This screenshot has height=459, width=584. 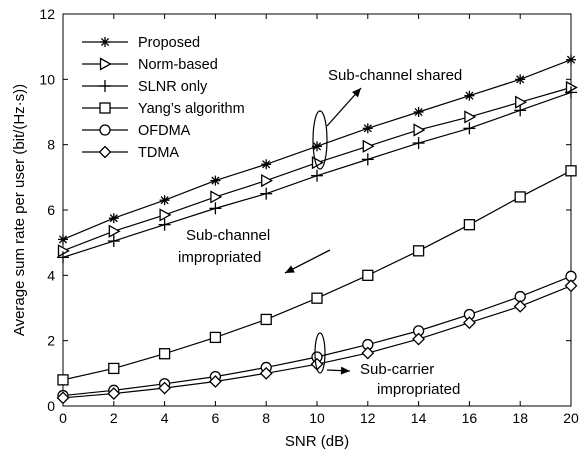 What do you see at coordinates (571, 418) in the screenshot?
I see `x-tick-label: 20` at bounding box center [571, 418].